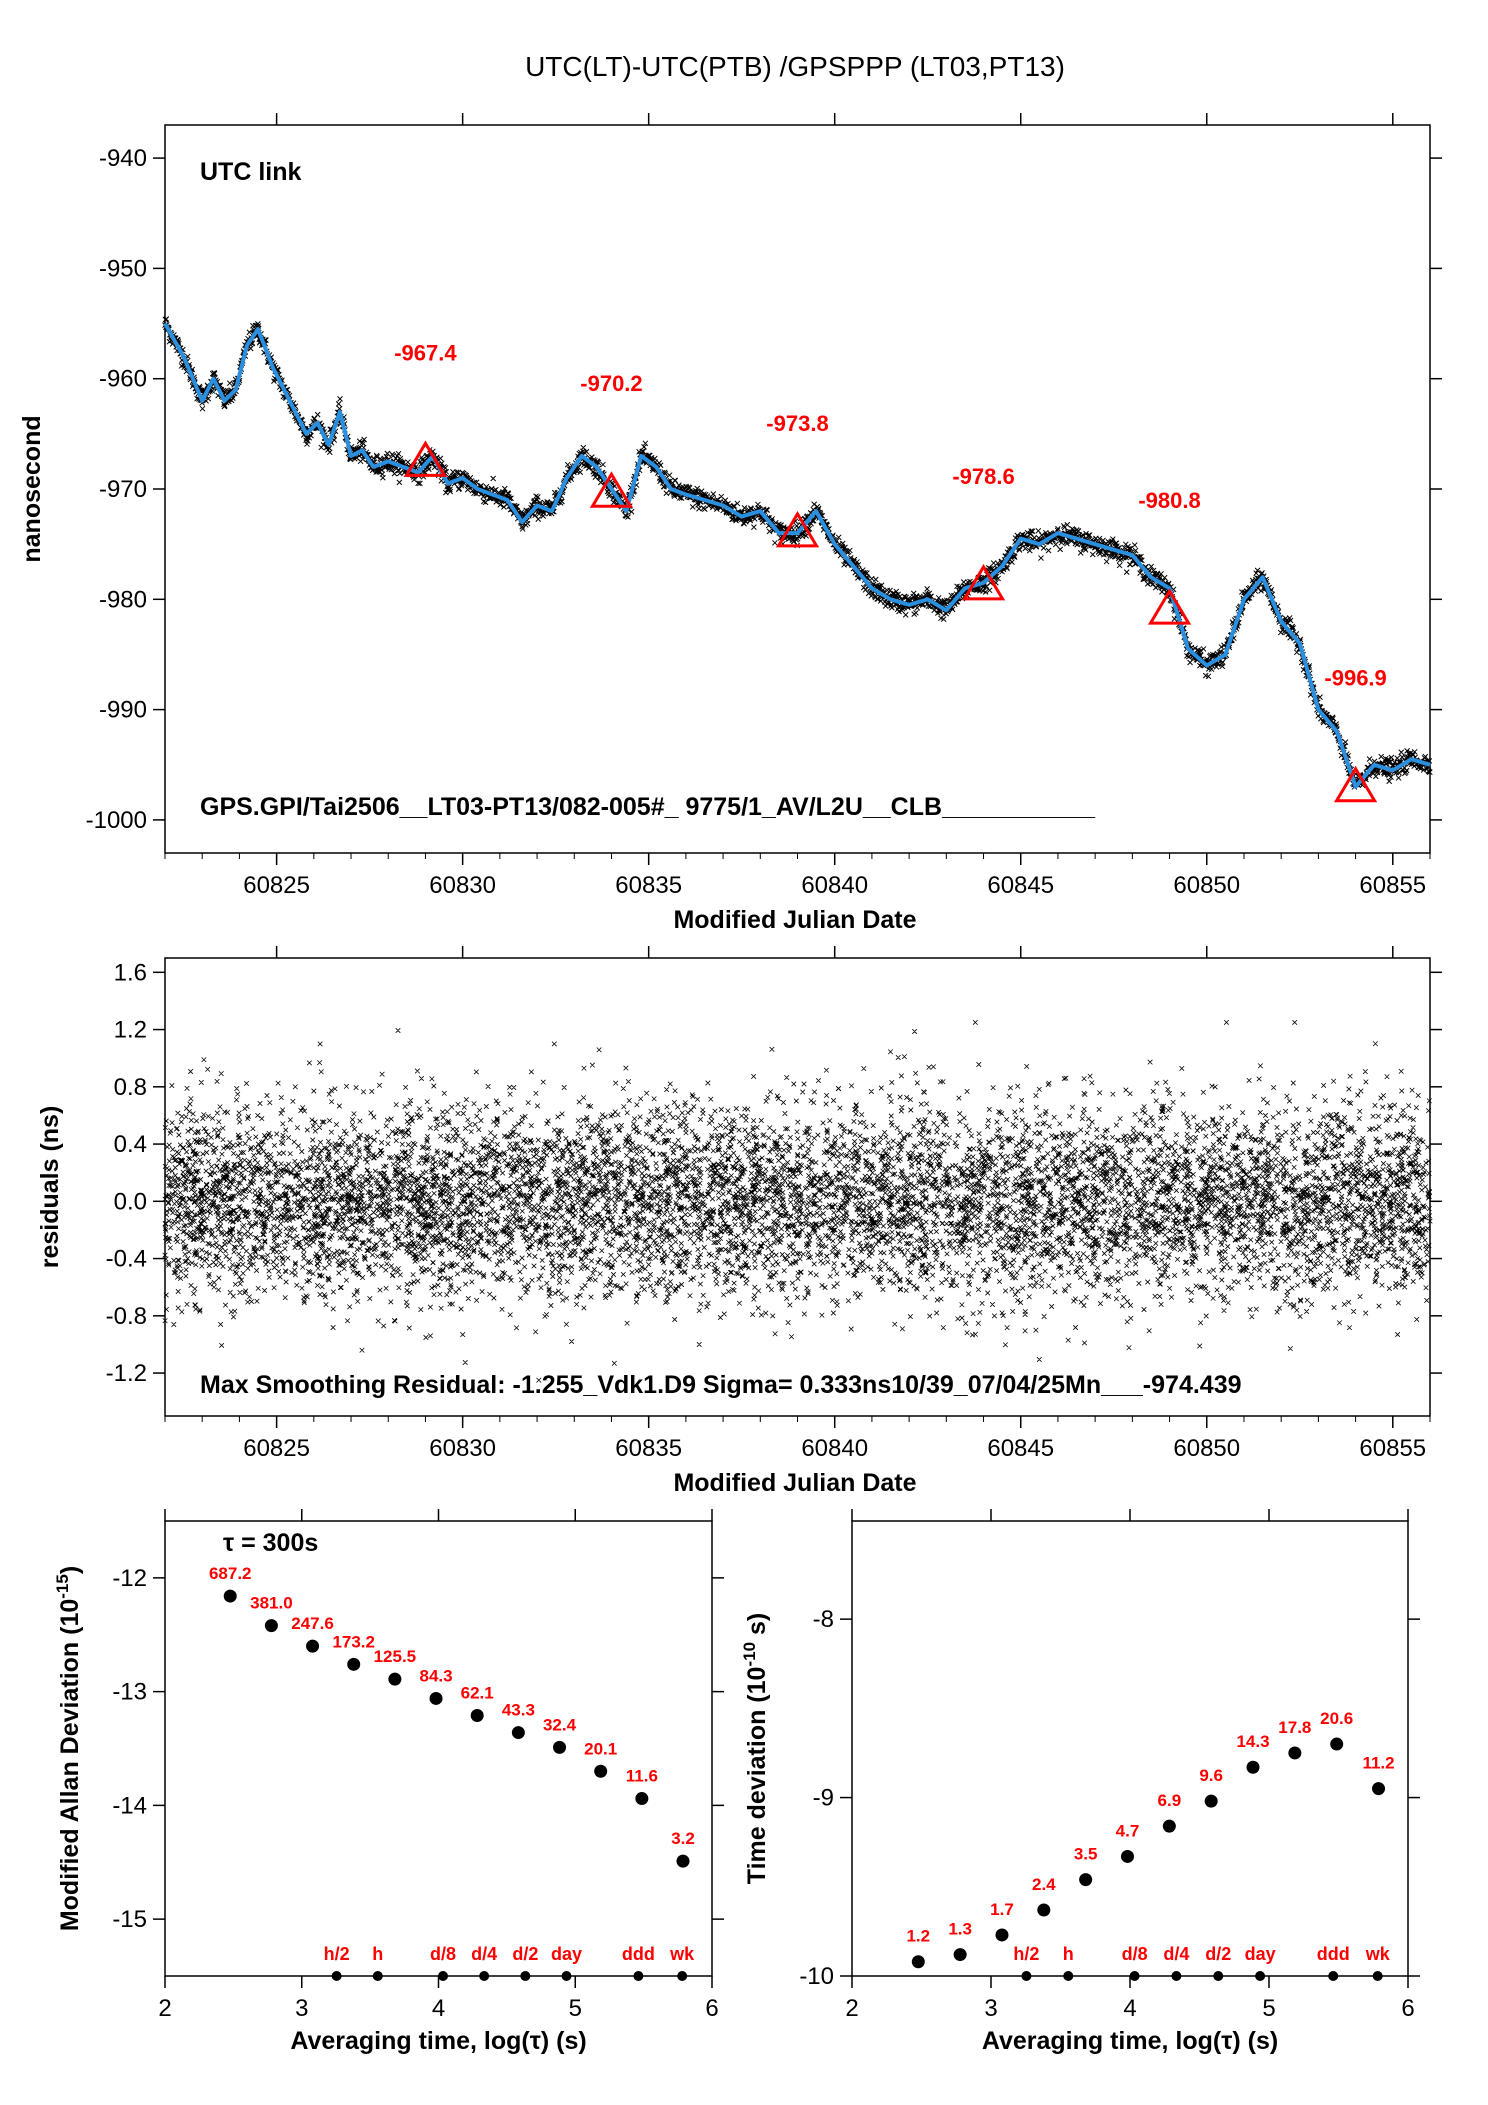  What do you see at coordinates (230, 1573) in the screenshot?
I see `point-label: 687.2` at bounding box center [230, 1573].